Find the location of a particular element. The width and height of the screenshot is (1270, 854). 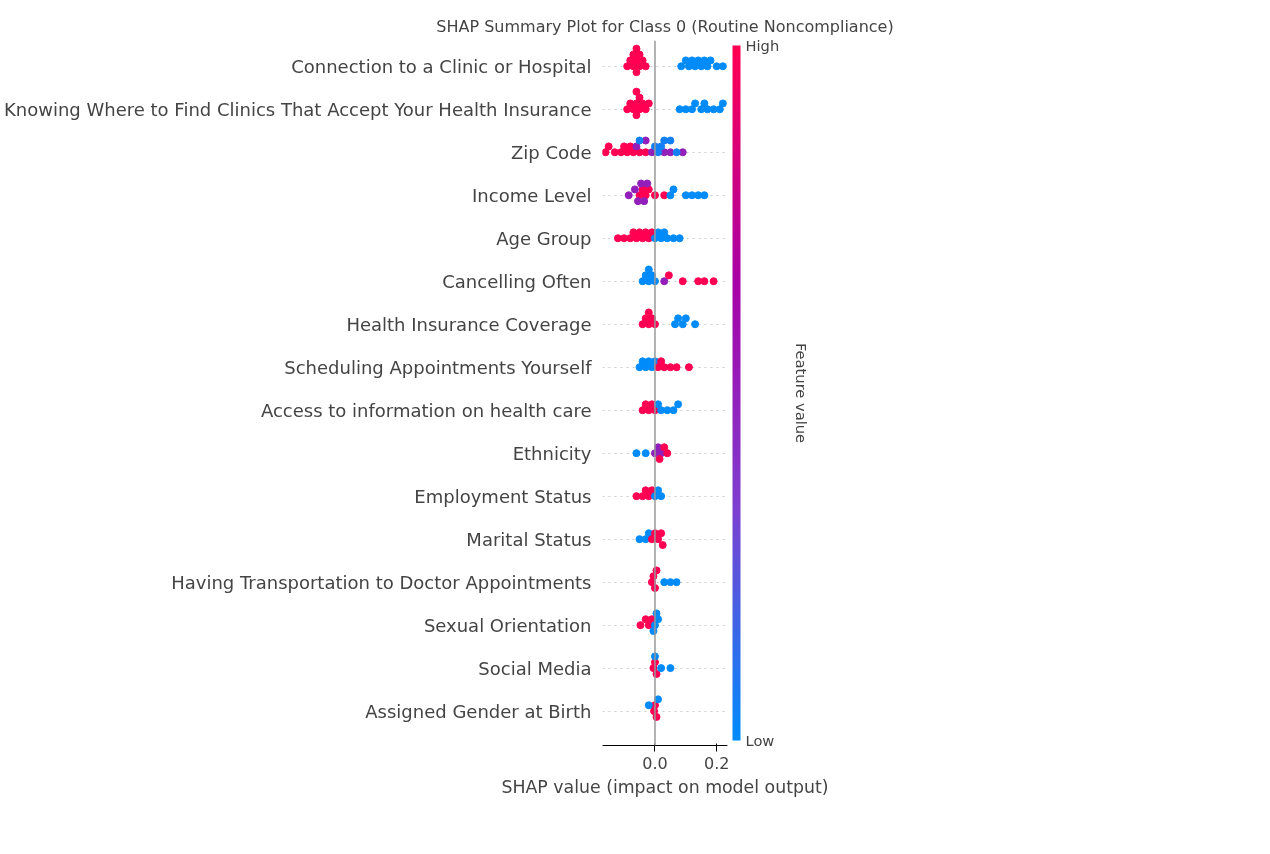

y-tick-label: Income Level is located at coordinates (532, 195).